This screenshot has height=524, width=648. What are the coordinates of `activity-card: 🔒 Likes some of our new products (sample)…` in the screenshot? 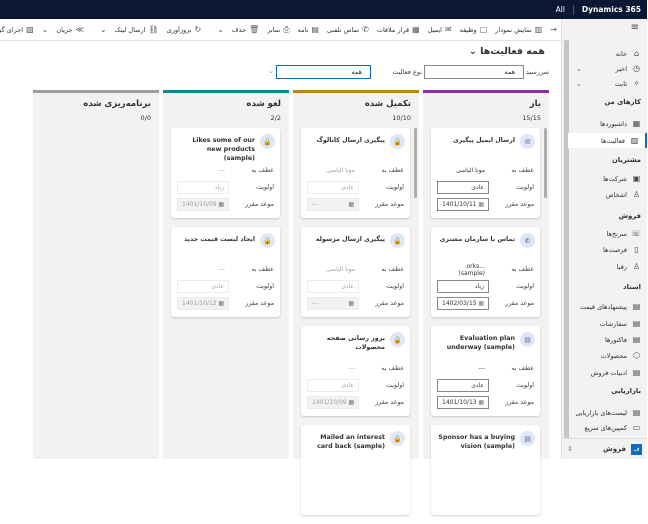 It's located at (226, 173).